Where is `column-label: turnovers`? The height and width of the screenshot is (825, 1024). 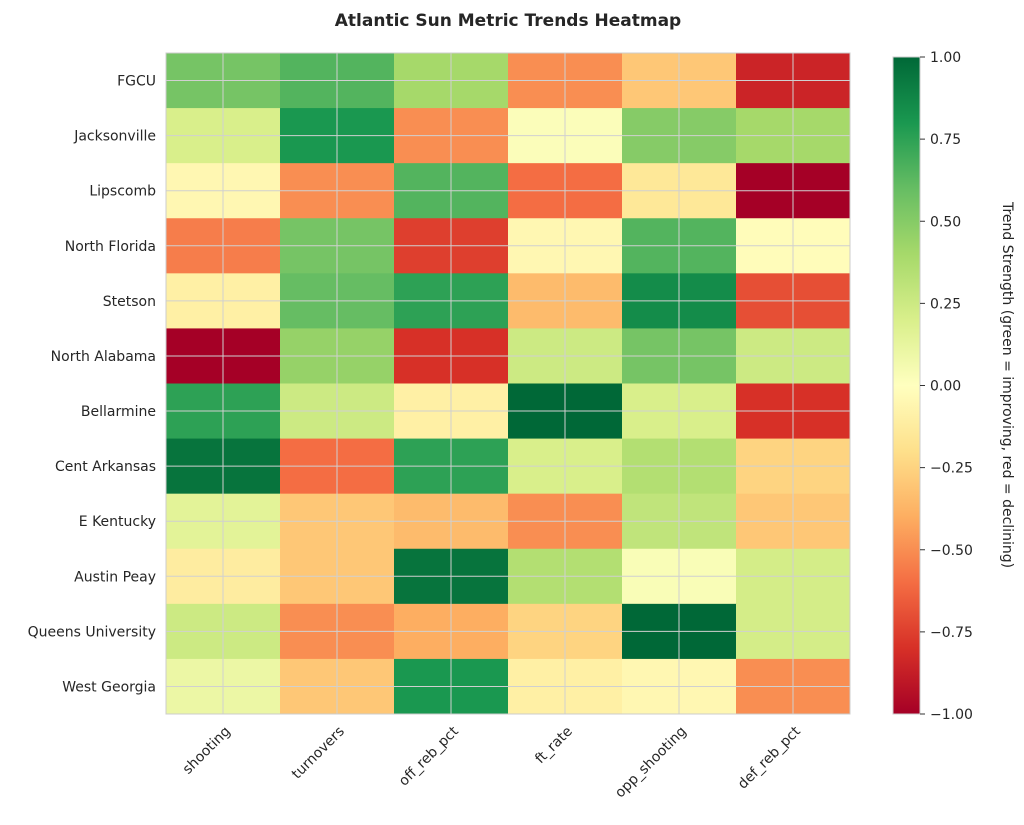 column-label: turnovers is located at coordinates (318, 753).